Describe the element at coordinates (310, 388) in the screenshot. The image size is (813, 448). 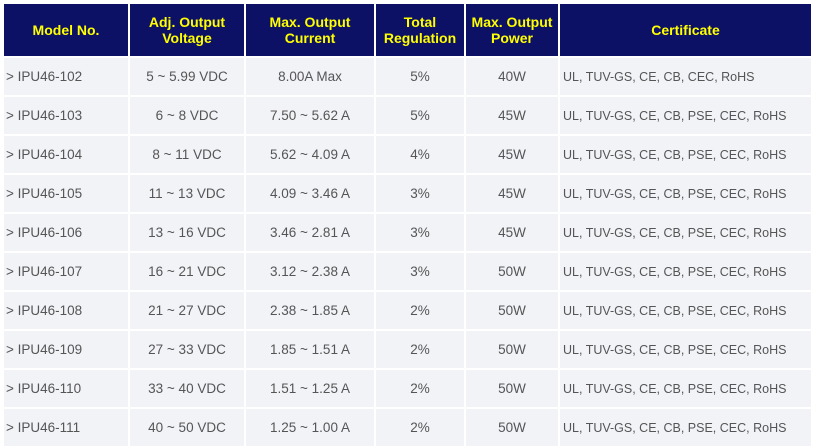
I see `current-cell: 1.51 ~ 1.25 A` at that location.